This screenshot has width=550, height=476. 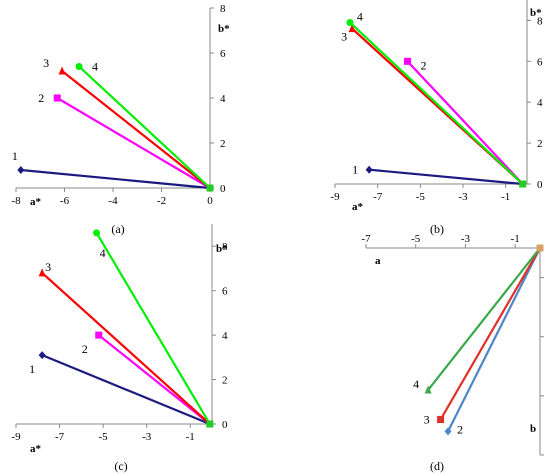 What do you see at coordinates (120, 466) in the screenshot?
I see `panel-caption: (c)` at bounding box center [120, 466].